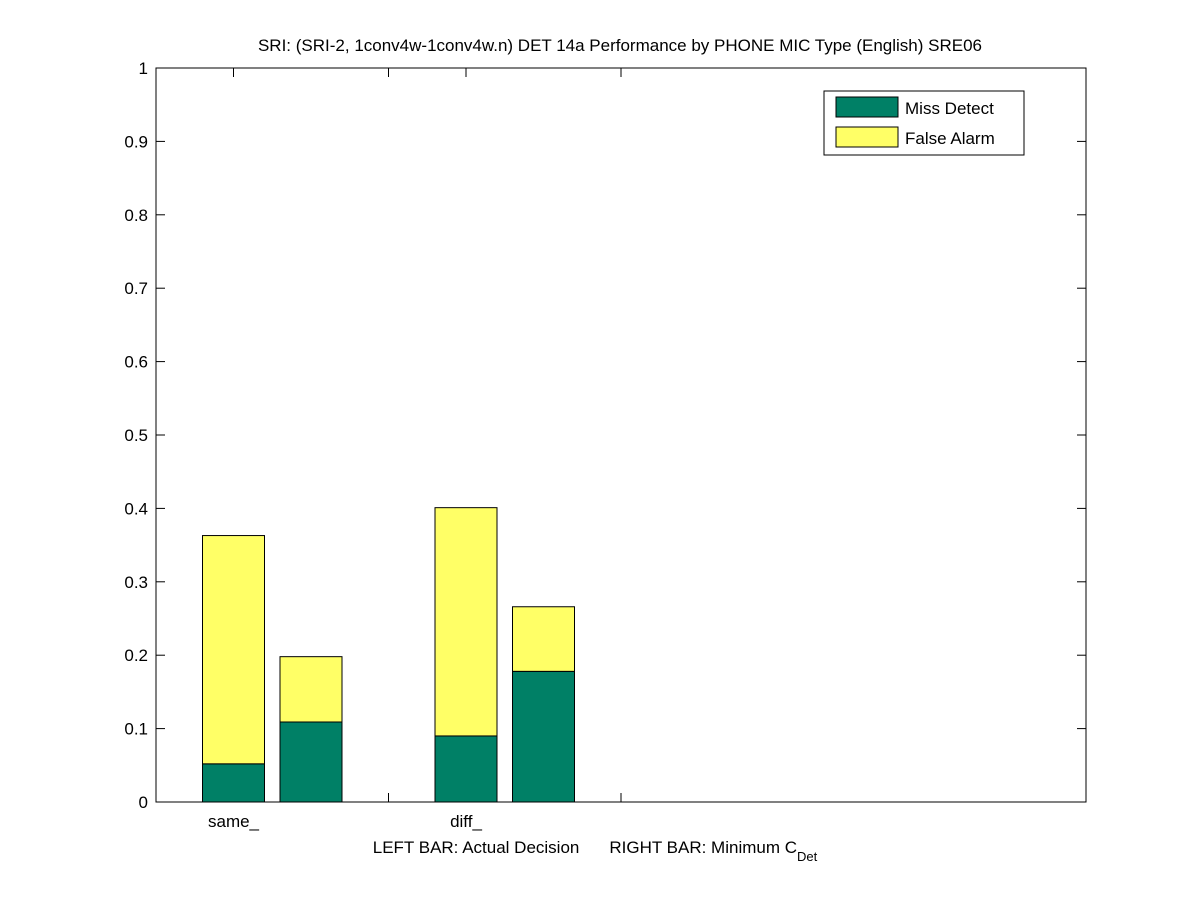 The width and height of the screenshot is (1200, 906). Describe the element at coordinates (233, 650) in the screenshot. I see `bar-false-alarm-same-actual` at that location.